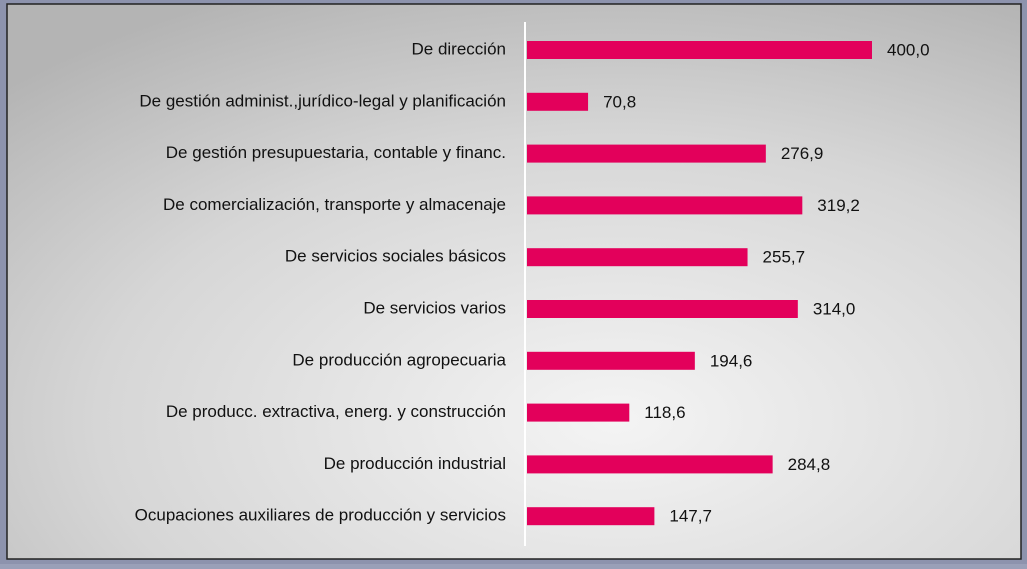 This screenshot has width=1027, height=569. Describe the element at coordinates (731, 360) in the screenshot. I see `data-label: 194,6` at that location.